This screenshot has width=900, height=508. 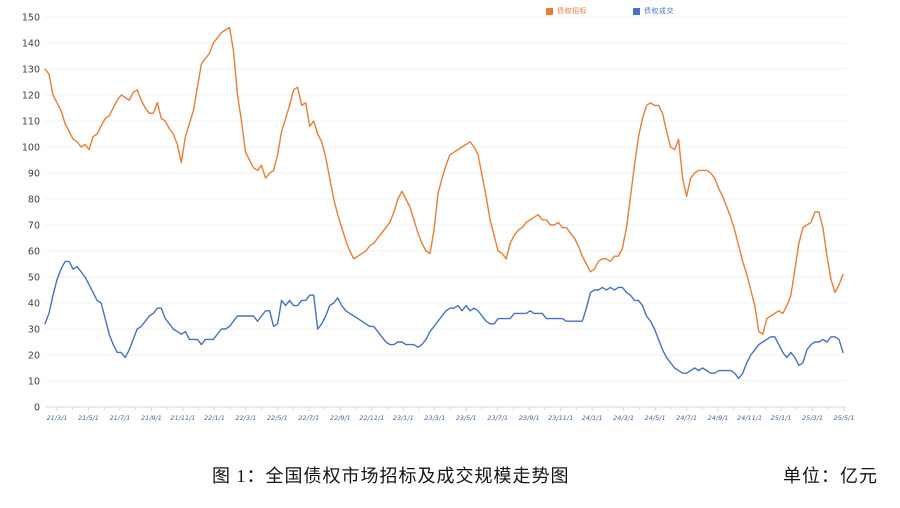 What do you see at coordinates (182, 418) in the screenshot?
I see `x-tick-label-4: 21/11/1` at bounding box center [182, 418].